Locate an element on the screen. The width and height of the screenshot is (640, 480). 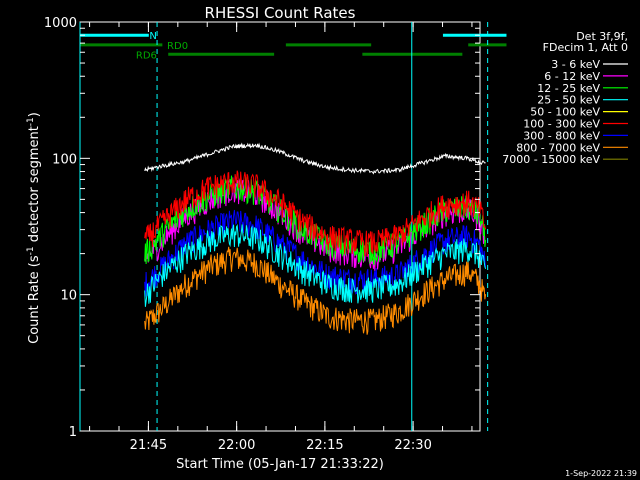
y-tick-label: 10 is located at coordinates (68, 296).